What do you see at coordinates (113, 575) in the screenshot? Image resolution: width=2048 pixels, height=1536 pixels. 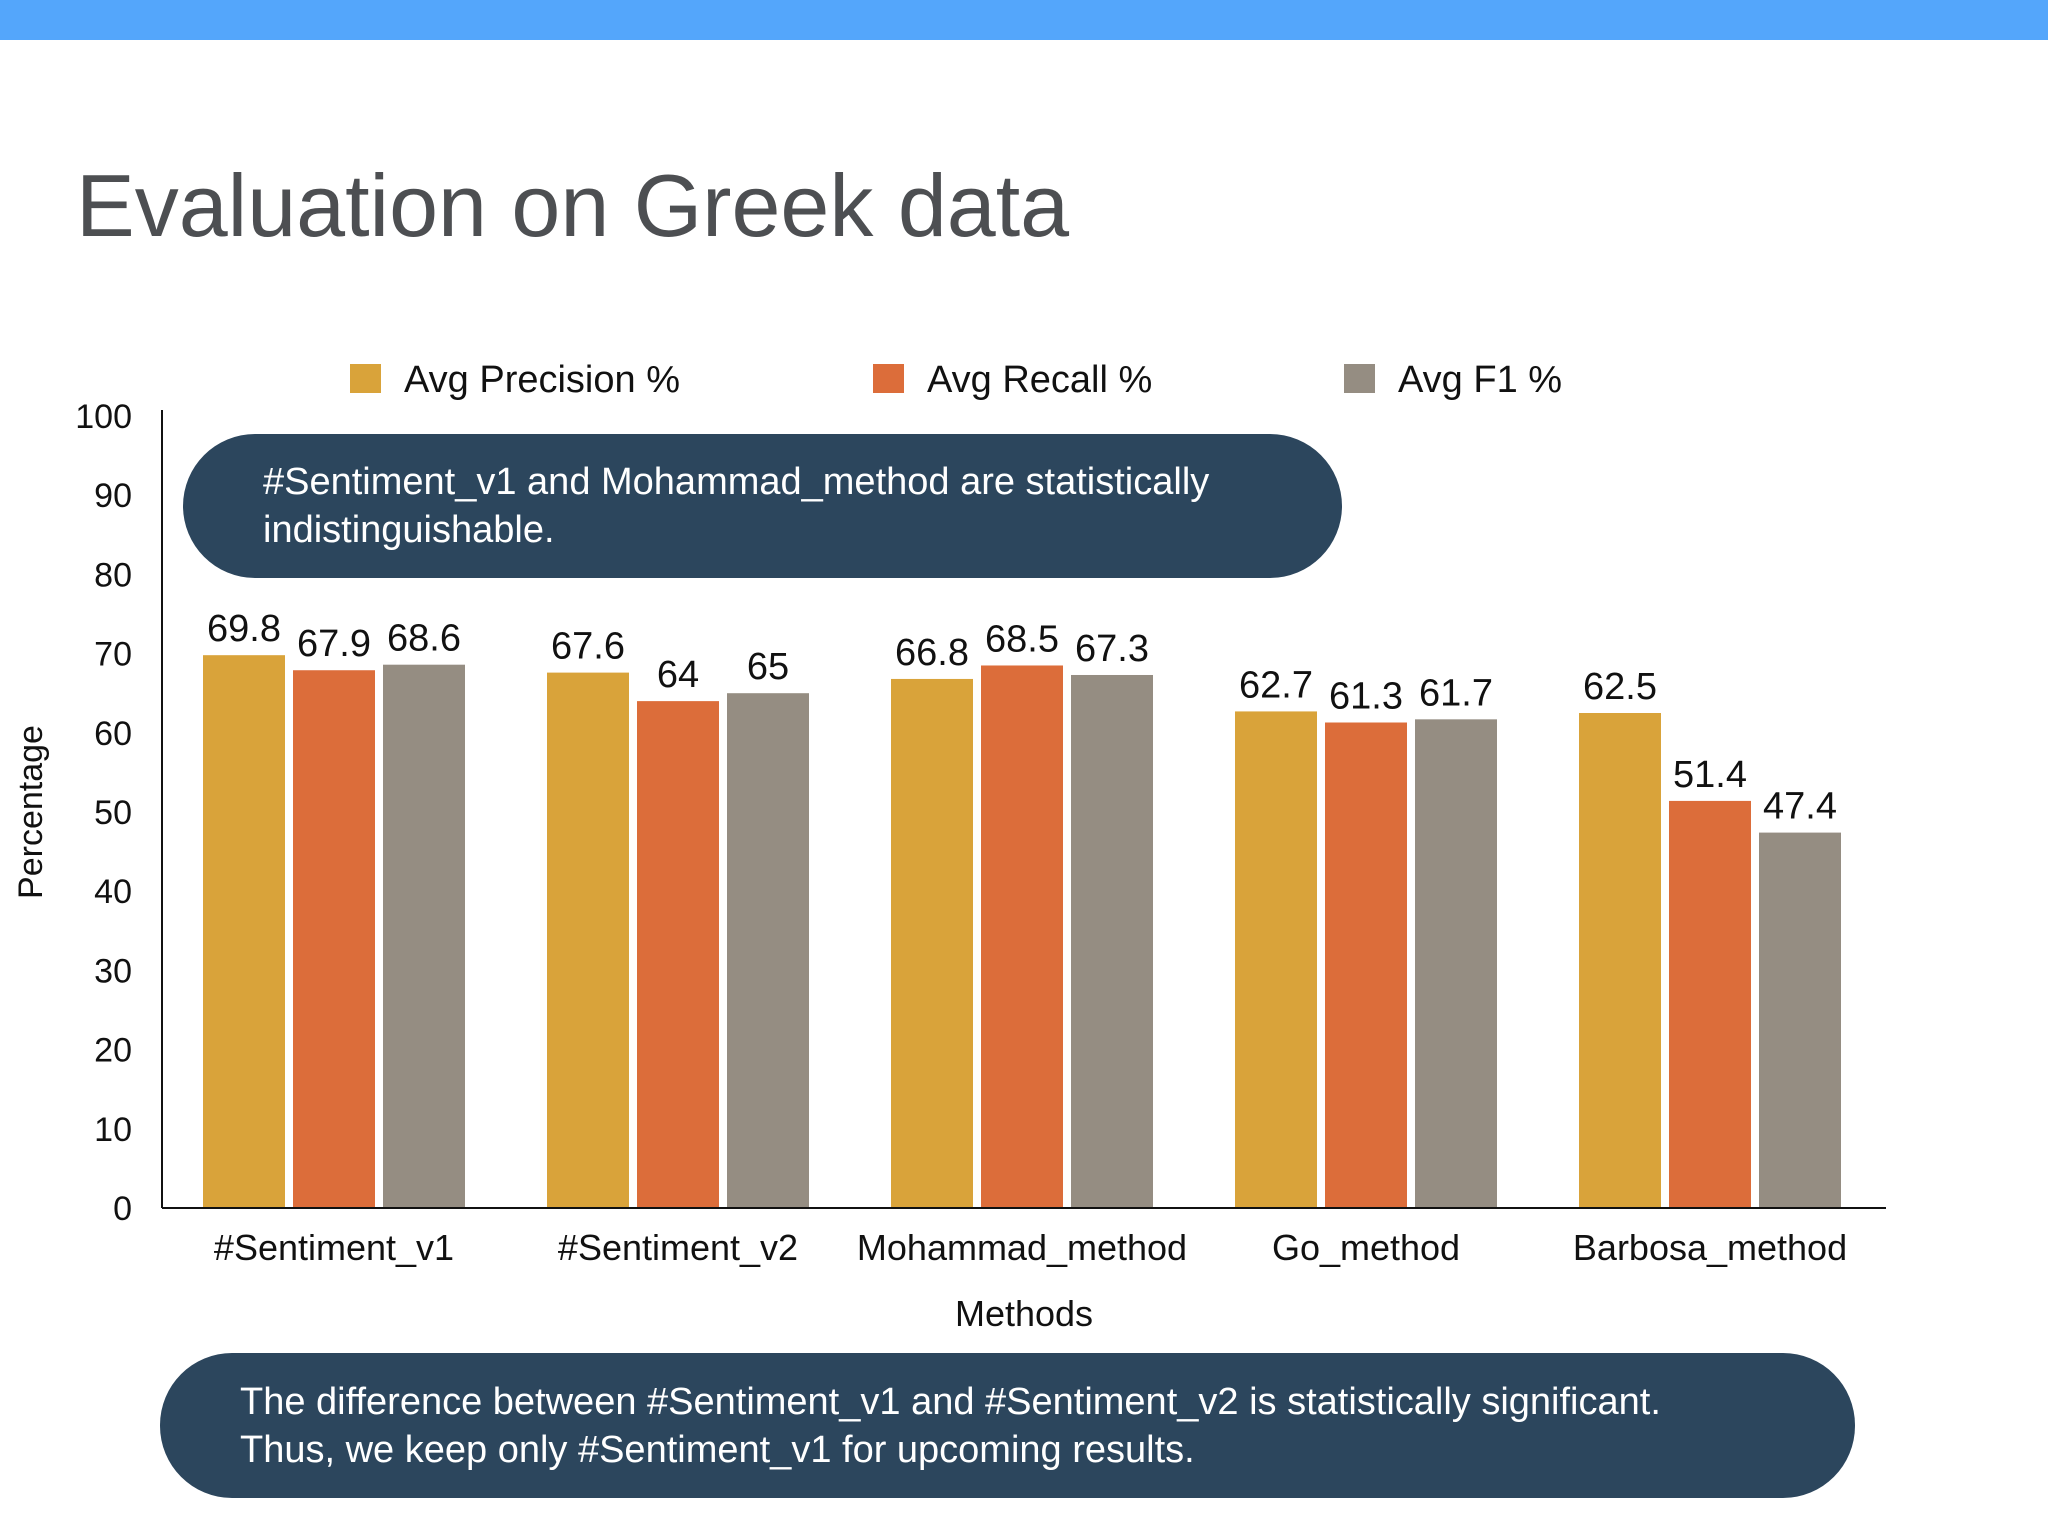 I see `y-tick-label-8: 80` at bounding box center [113, 575].